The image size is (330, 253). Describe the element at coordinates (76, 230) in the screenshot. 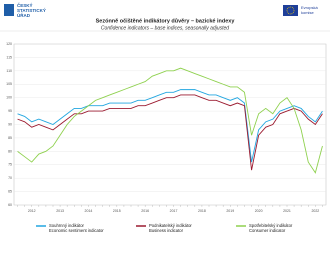

I see `legend-label: Economic sentiment indicator` at that location.